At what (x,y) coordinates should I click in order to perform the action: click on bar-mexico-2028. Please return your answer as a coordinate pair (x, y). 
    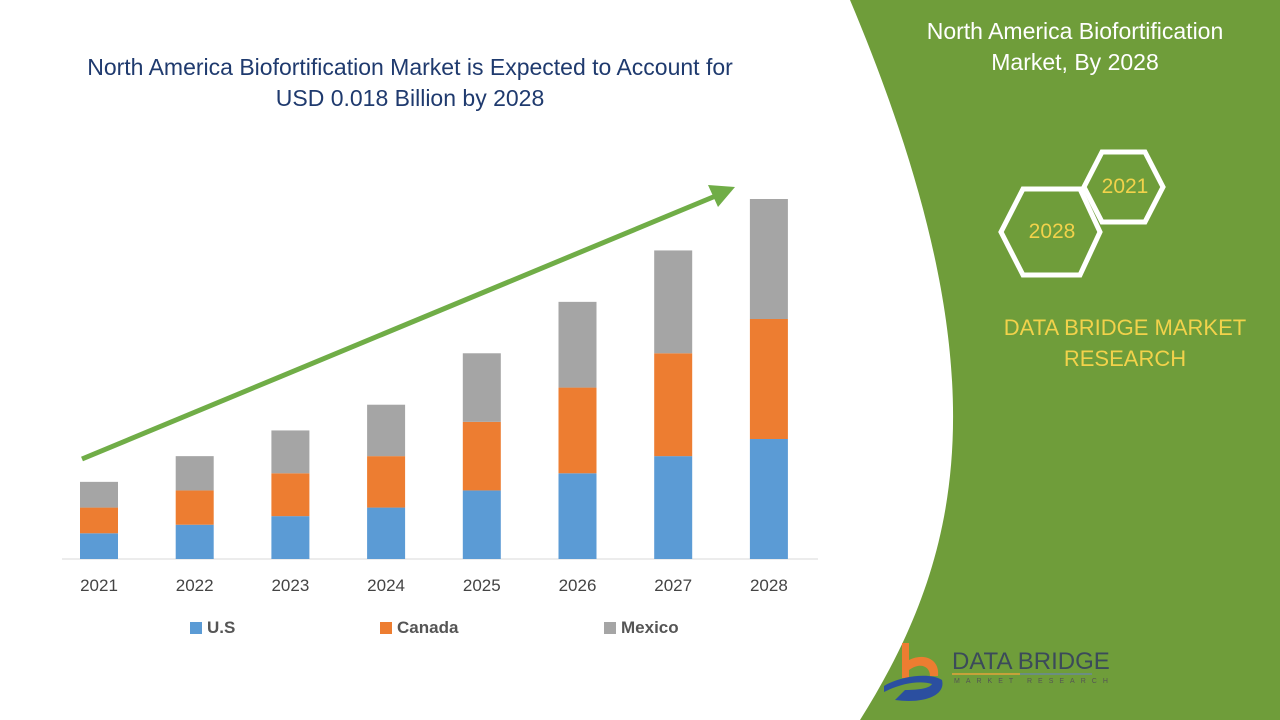
    Looking at the image, I should click on (768, 259).